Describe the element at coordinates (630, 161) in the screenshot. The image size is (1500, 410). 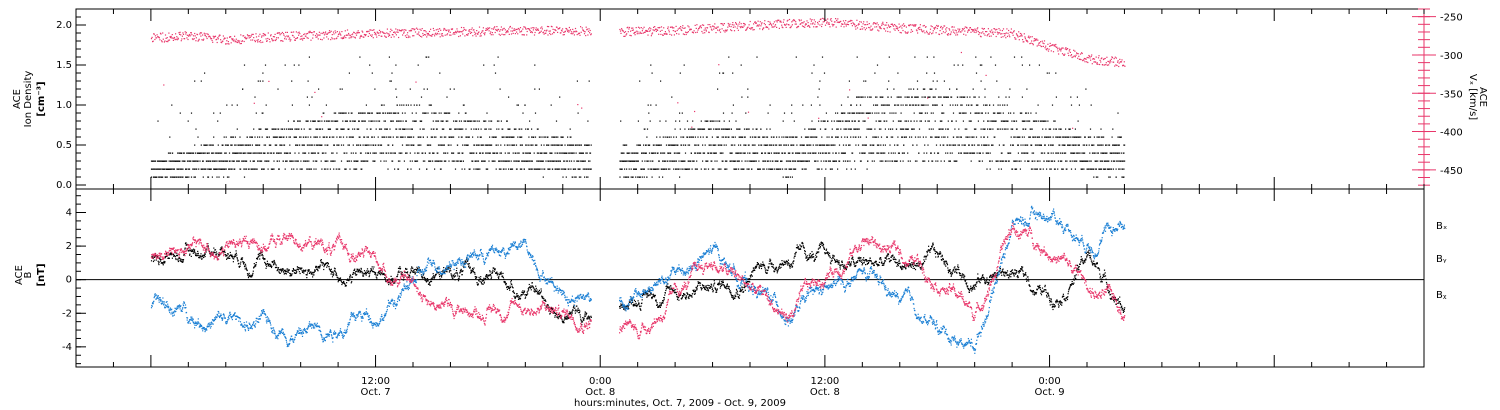
I see `density-point-2056` at that location.